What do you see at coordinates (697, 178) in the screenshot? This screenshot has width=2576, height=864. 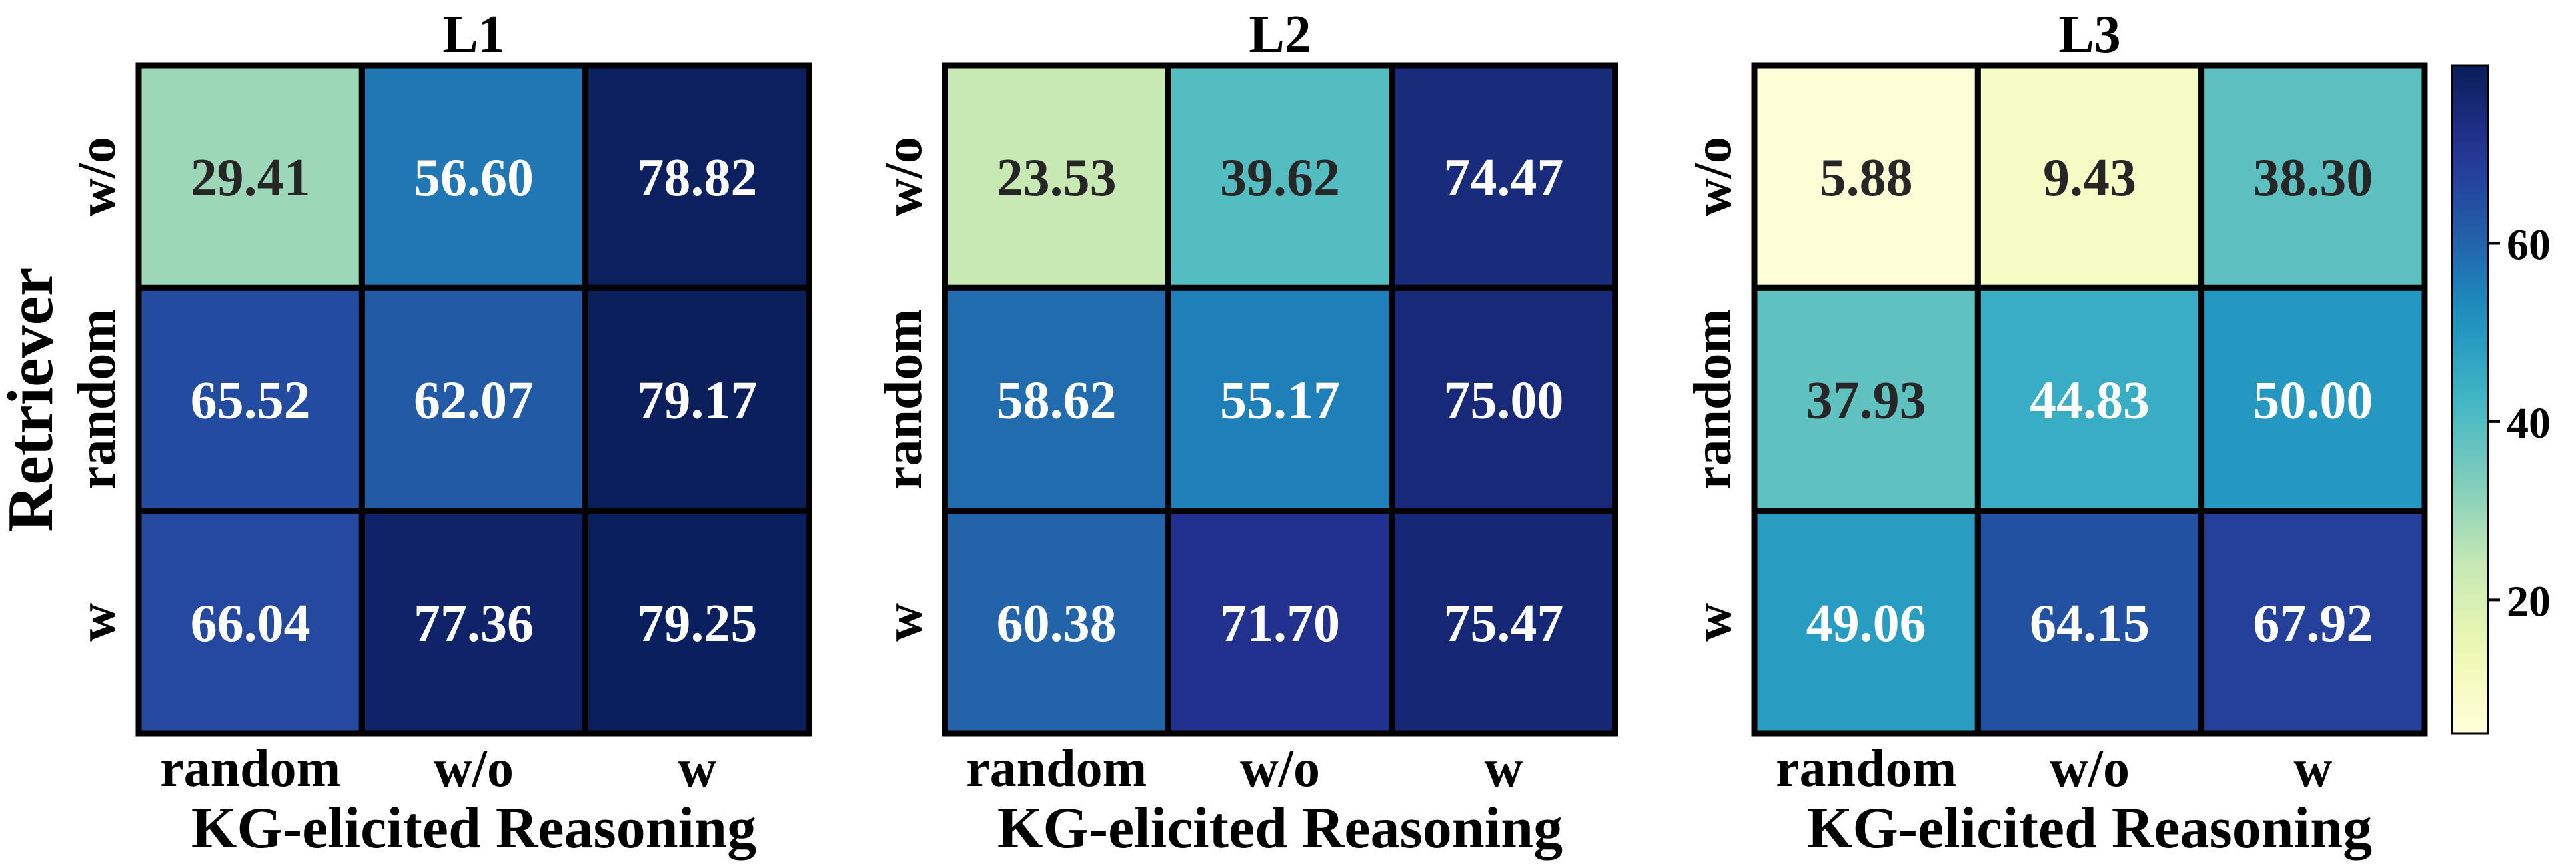 I see `cell-value-label: 78.82` at bounding box center [697, 178].